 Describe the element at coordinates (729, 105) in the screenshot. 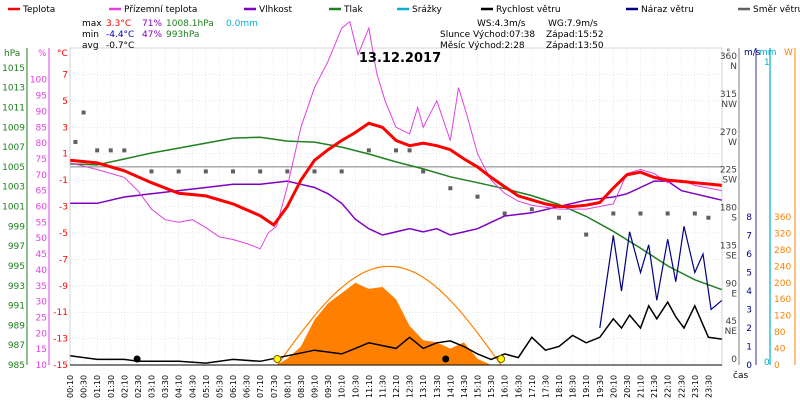

I see `dir-tick-label: NW` at that location.